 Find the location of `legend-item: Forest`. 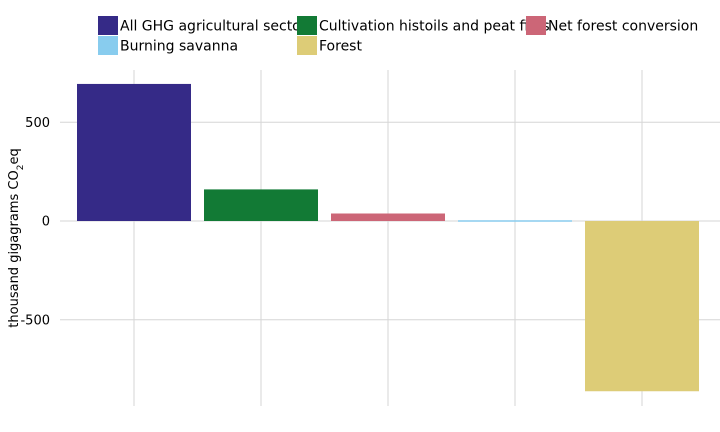

legend-item: Forest is located at coordinates (329, 45).